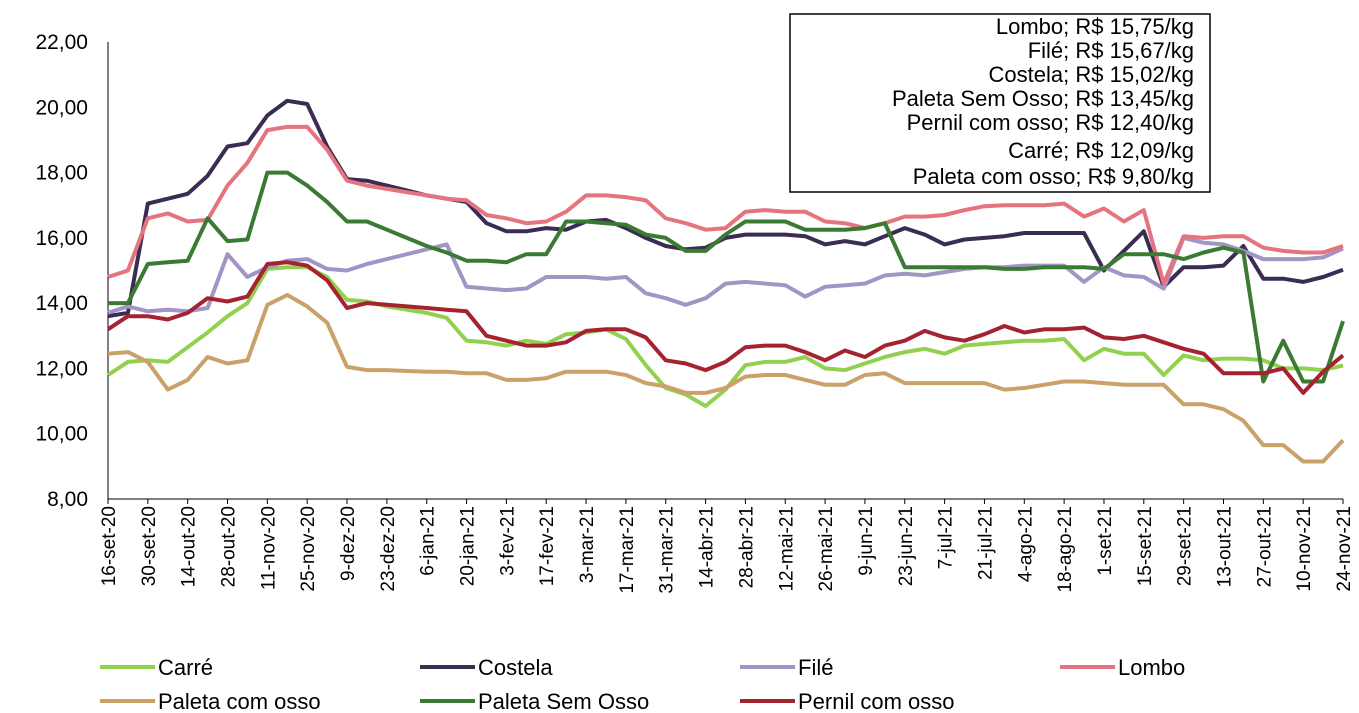 Image resolution: width=1359 pixels, height=713 pixels. What do you see at coordinates (1111, 50) in the screenshot?
I see `annotation: Filé; R$ 15,67/kg` at bounding box center [1111, 50].